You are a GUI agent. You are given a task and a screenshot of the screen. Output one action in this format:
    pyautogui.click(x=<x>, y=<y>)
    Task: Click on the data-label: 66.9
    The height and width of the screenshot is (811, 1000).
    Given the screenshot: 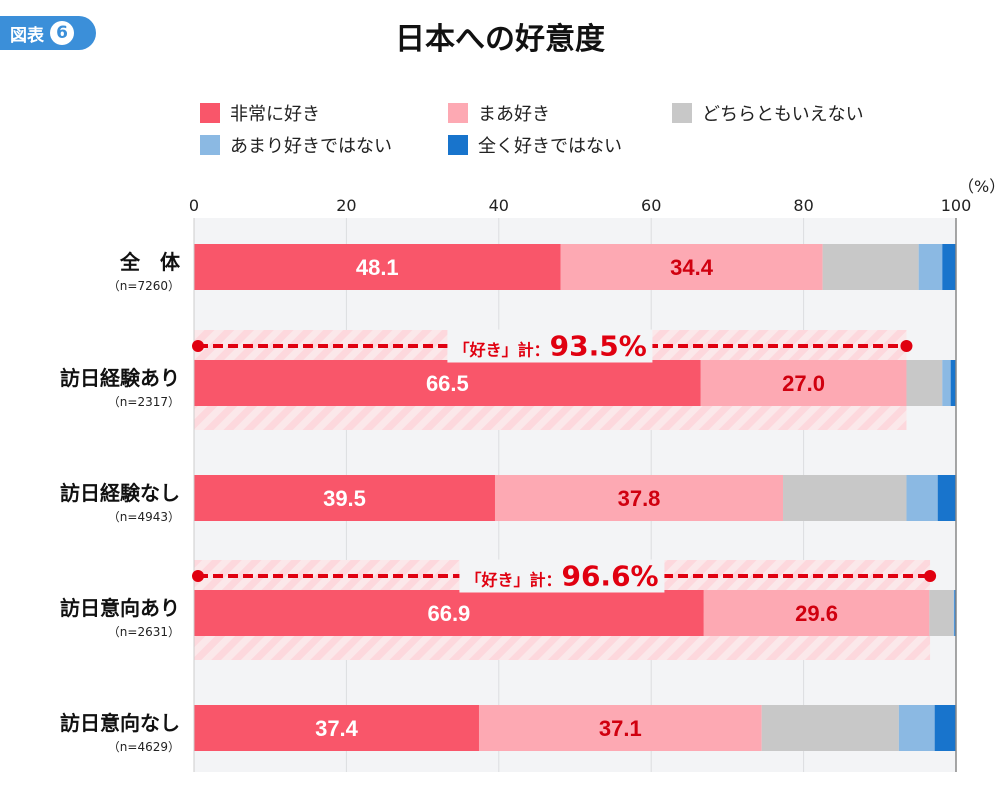 What is the action you would take?
    pyautogui.click(x=448, y=613)
    